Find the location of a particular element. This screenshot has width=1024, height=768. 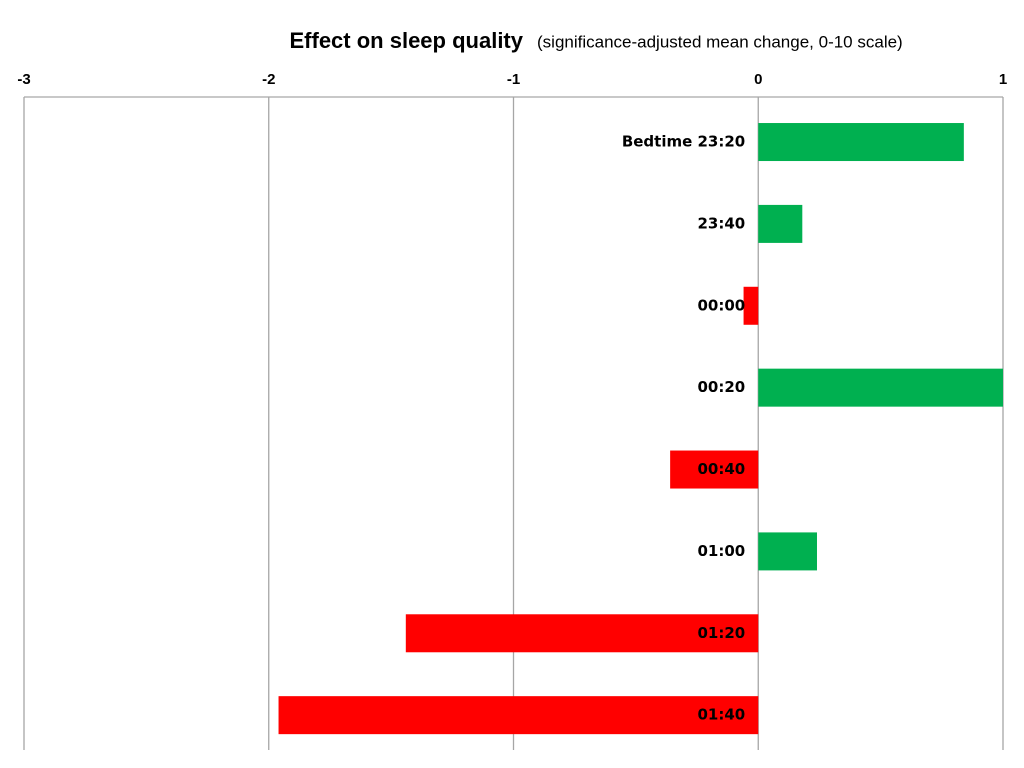

category-label: 01:40 is located at coordinates (722, 715).